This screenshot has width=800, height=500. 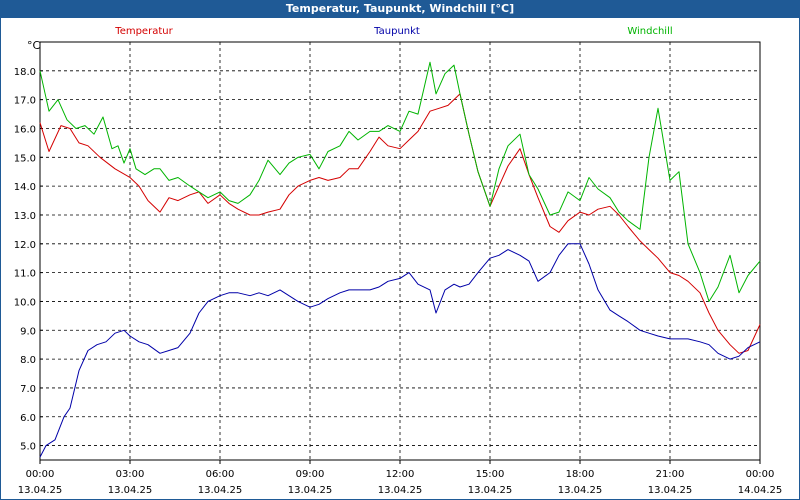 I want to click on legend-entry-temperatur: Temperatur, so click(x=143, y=31).